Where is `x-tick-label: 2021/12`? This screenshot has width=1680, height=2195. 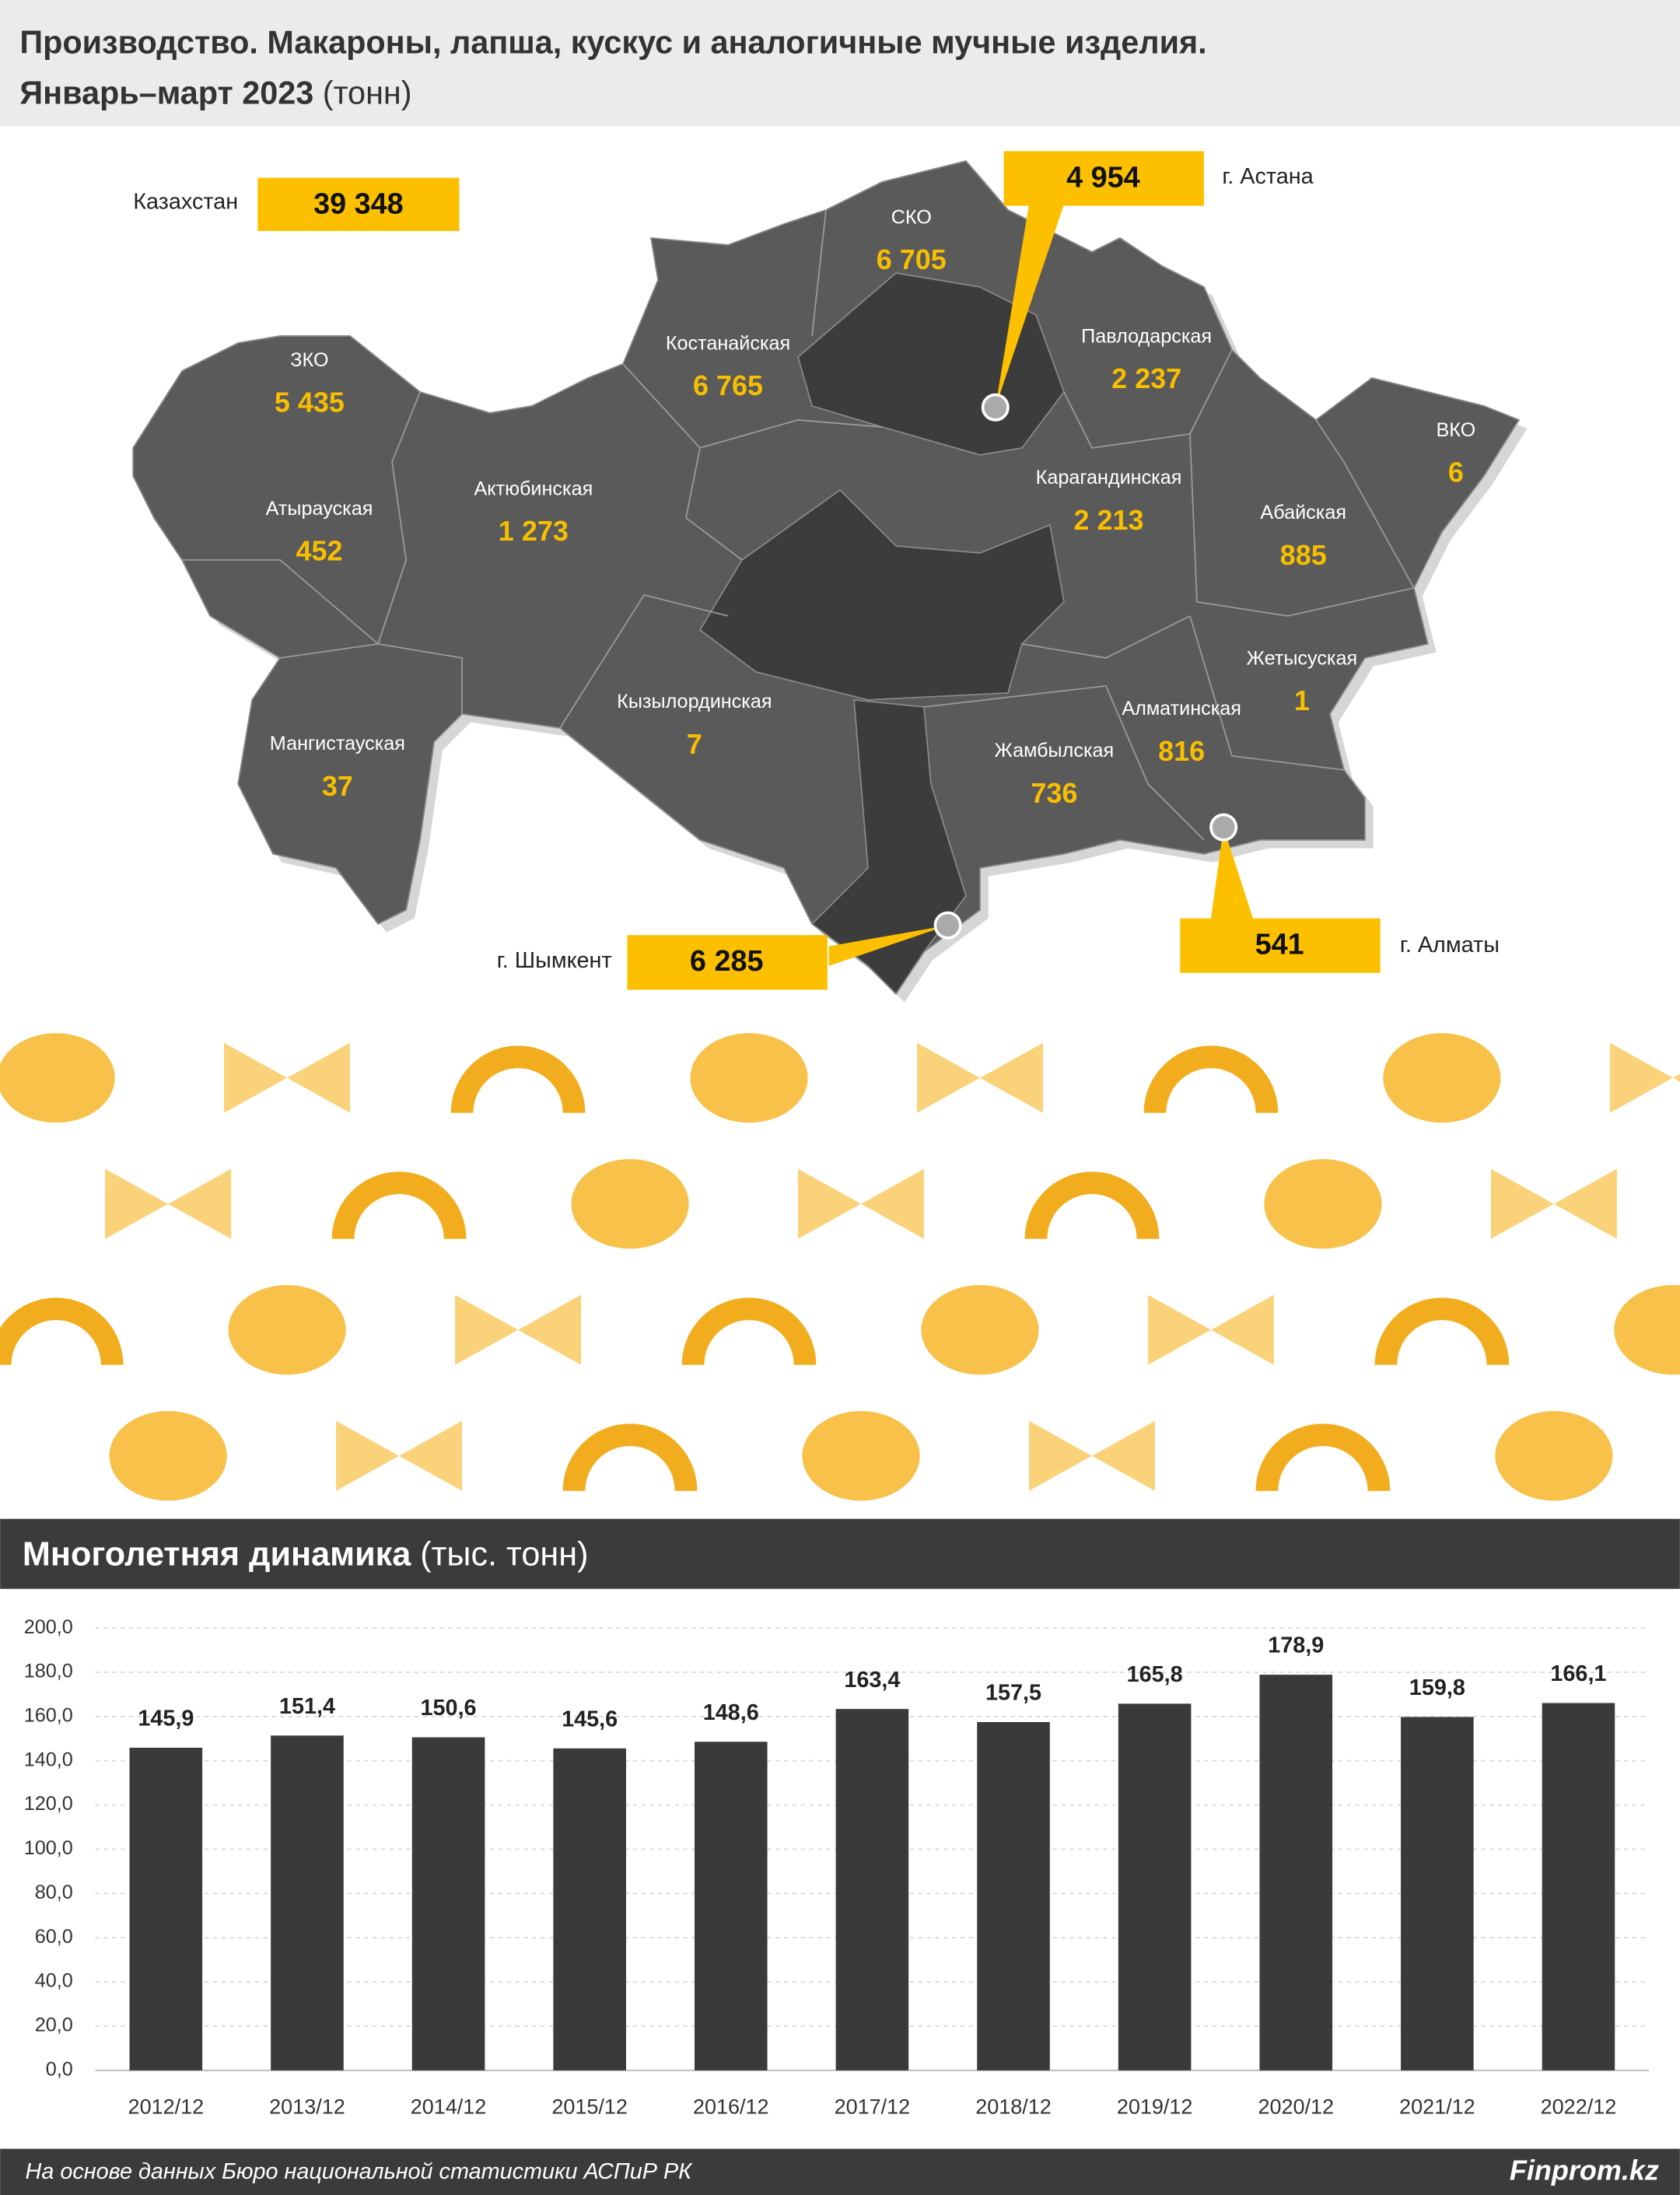 x-tick-label: 2021/12 is located at coordinates (1437, 2107).